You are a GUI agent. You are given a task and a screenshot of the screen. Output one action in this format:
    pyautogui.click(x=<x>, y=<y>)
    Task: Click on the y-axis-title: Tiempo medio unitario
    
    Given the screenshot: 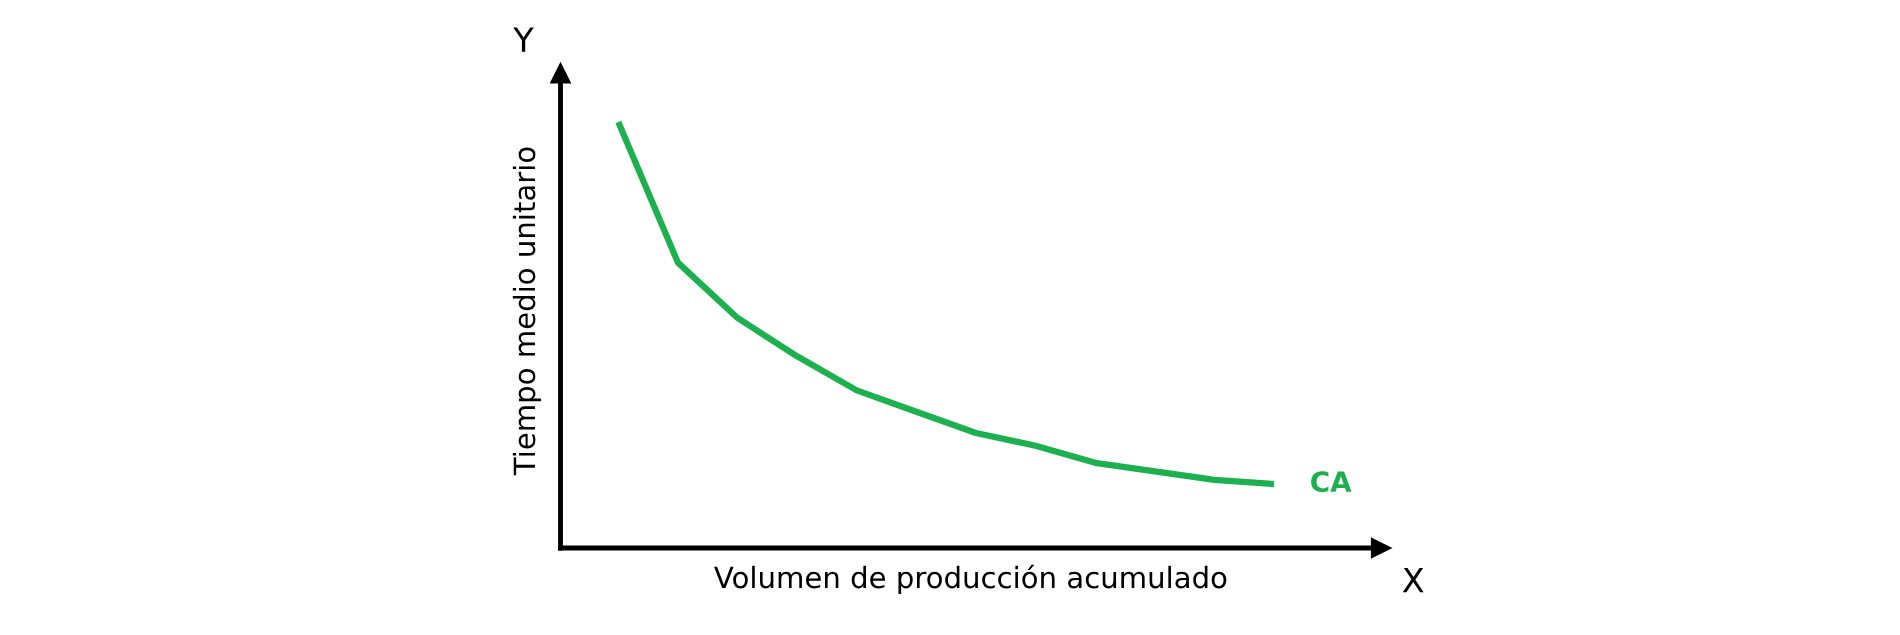 What is the action you would take?
    pyautogui.click(x=527, y=311)
    